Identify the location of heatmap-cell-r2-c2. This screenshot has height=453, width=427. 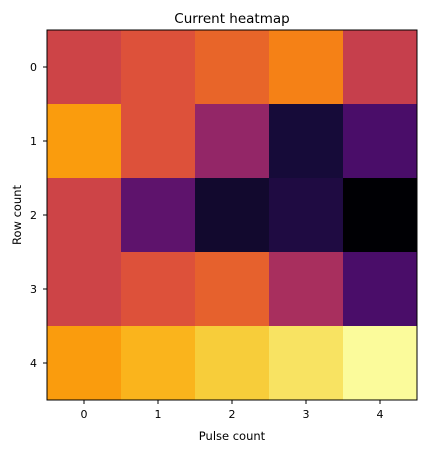
(232, 215).